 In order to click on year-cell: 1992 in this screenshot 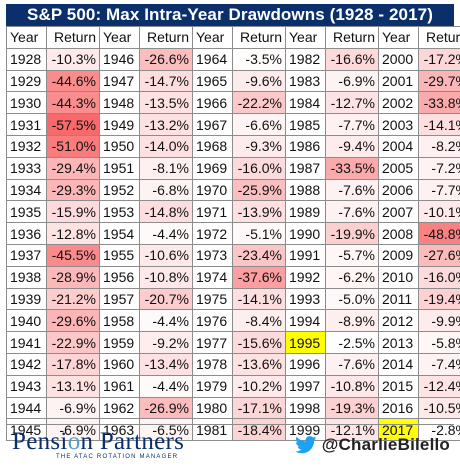, I will do `click(305, 277)`.